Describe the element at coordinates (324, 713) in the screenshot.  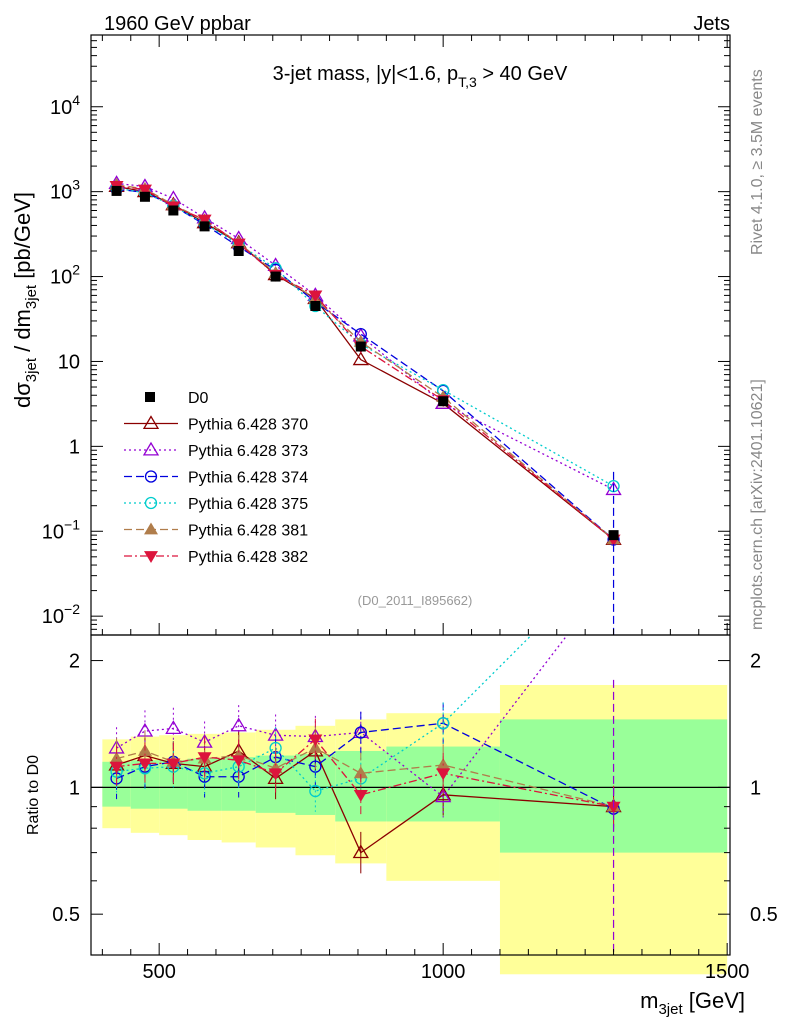
I see `ratio-line-p375` at that location.